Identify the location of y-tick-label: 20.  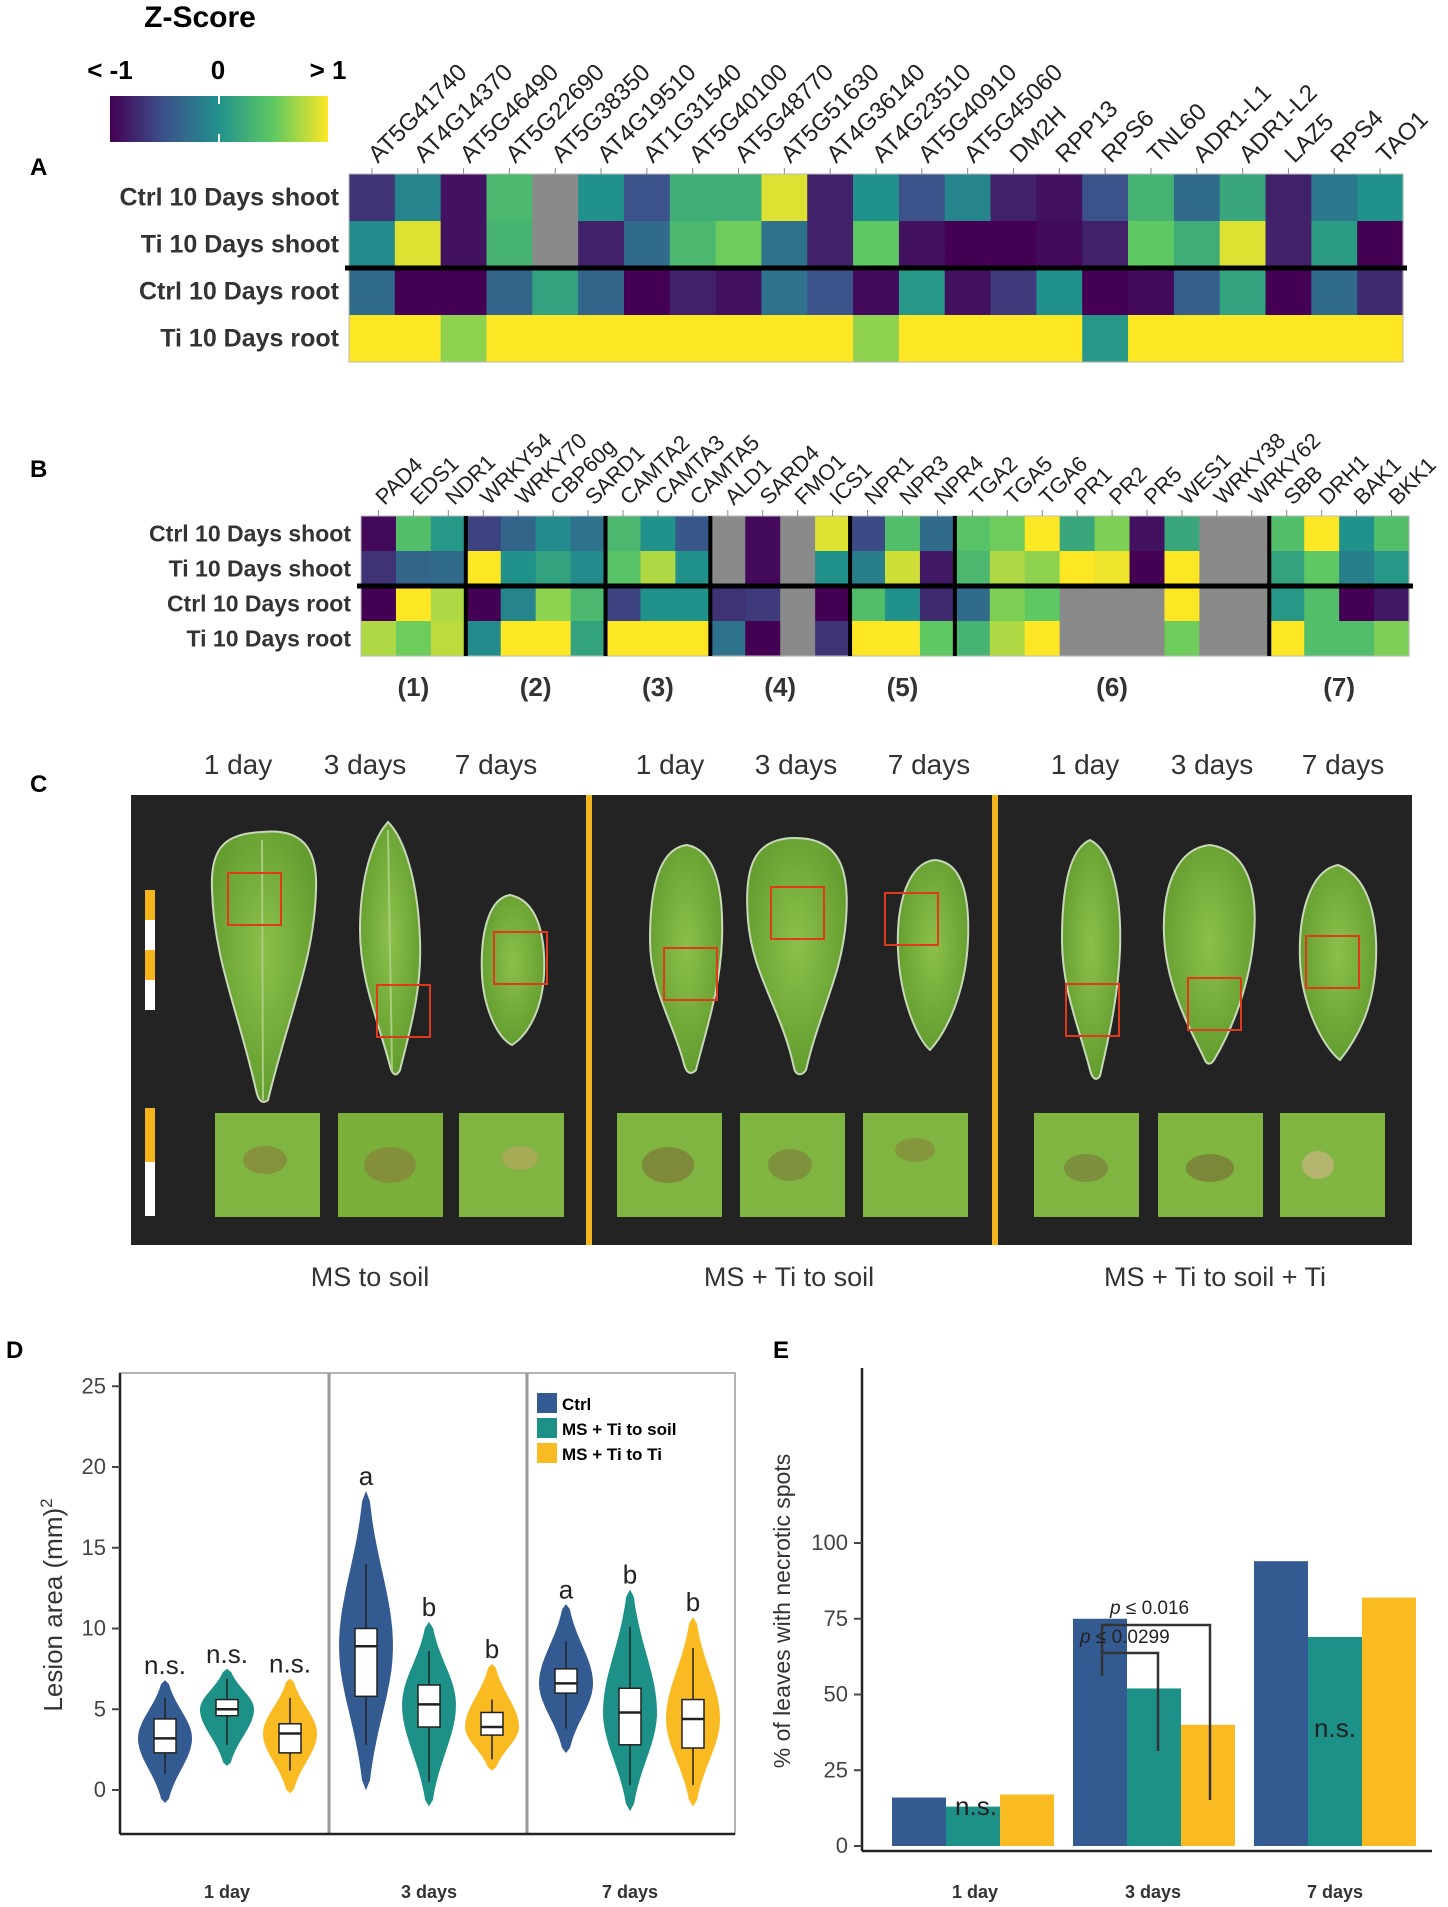
(94, 1466).